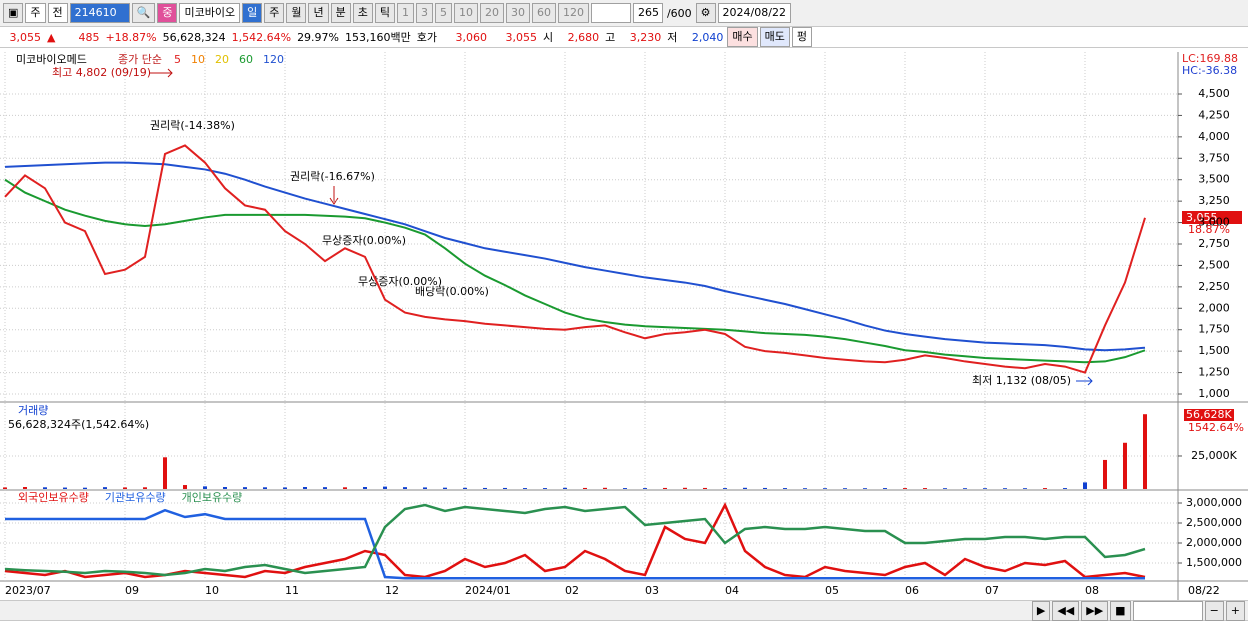 The height and width of the screenshot is (621, 1248). What do you see at coordinates (424, 13) in the screenshot?
I see `interval-button: 3` at bounding box center [424, 13].